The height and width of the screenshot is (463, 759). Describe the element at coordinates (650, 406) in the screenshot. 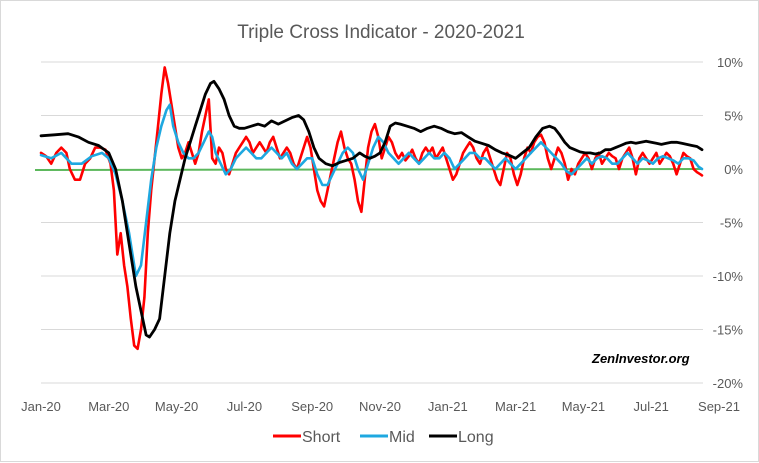

I see `x-tick-label: Jul-21` at that location.